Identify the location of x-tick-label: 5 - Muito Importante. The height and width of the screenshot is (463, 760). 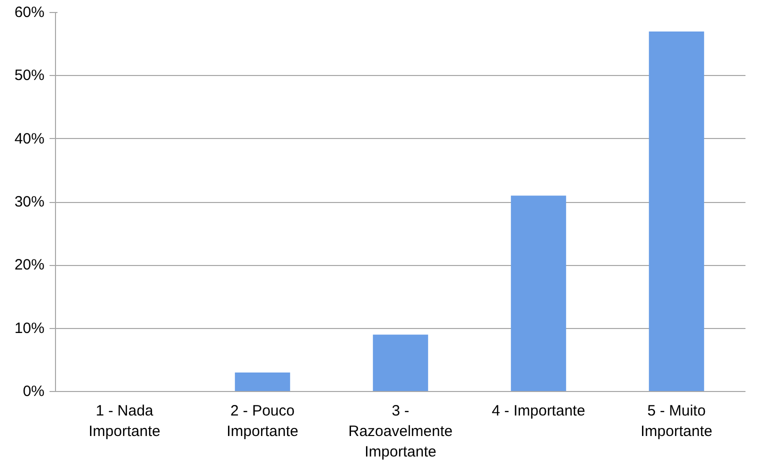
(676, 421).